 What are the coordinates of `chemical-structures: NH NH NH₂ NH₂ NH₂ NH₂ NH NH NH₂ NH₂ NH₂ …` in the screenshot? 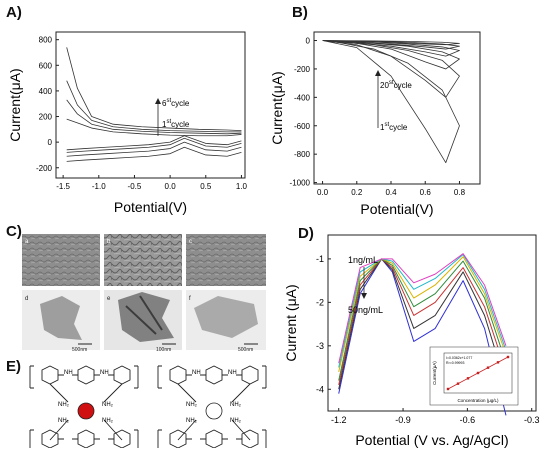 It's located at (148, 406).